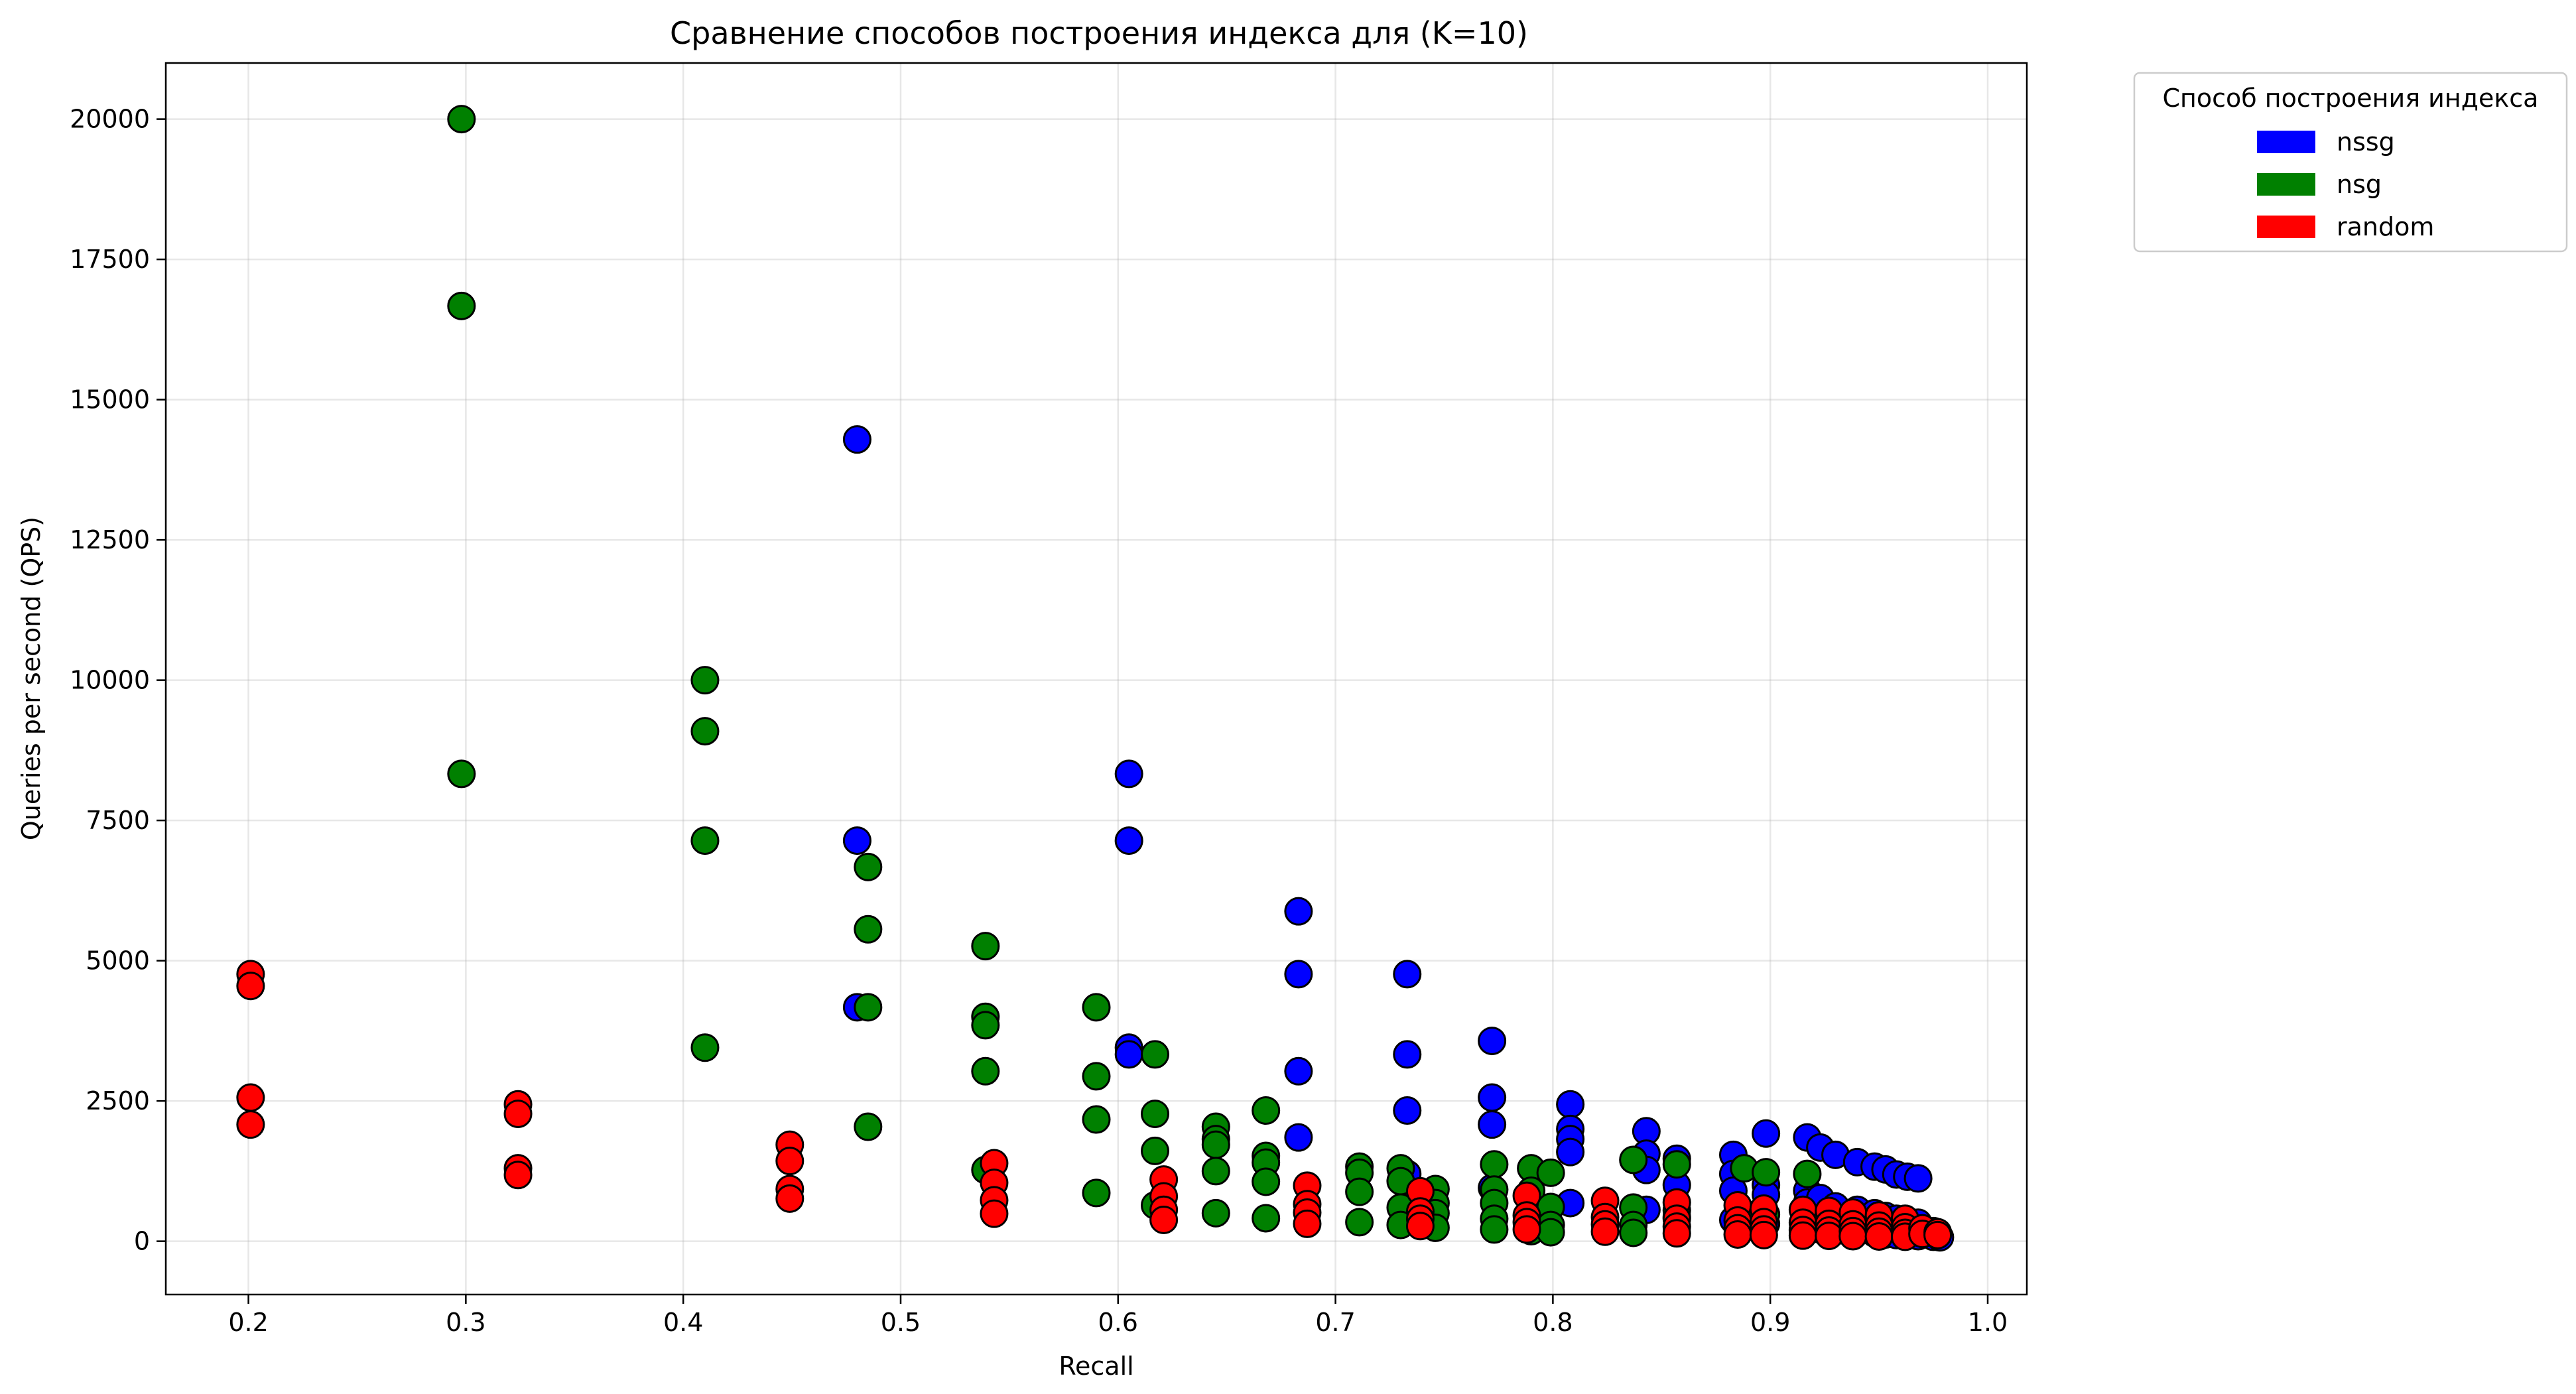 Image resolution: width=2576 pixels, height=1394 pixels. What do you see at coordinates (110, 119) in the screenshot?
I see `y-tick-label: 20000` at bounding box center [110, 119].